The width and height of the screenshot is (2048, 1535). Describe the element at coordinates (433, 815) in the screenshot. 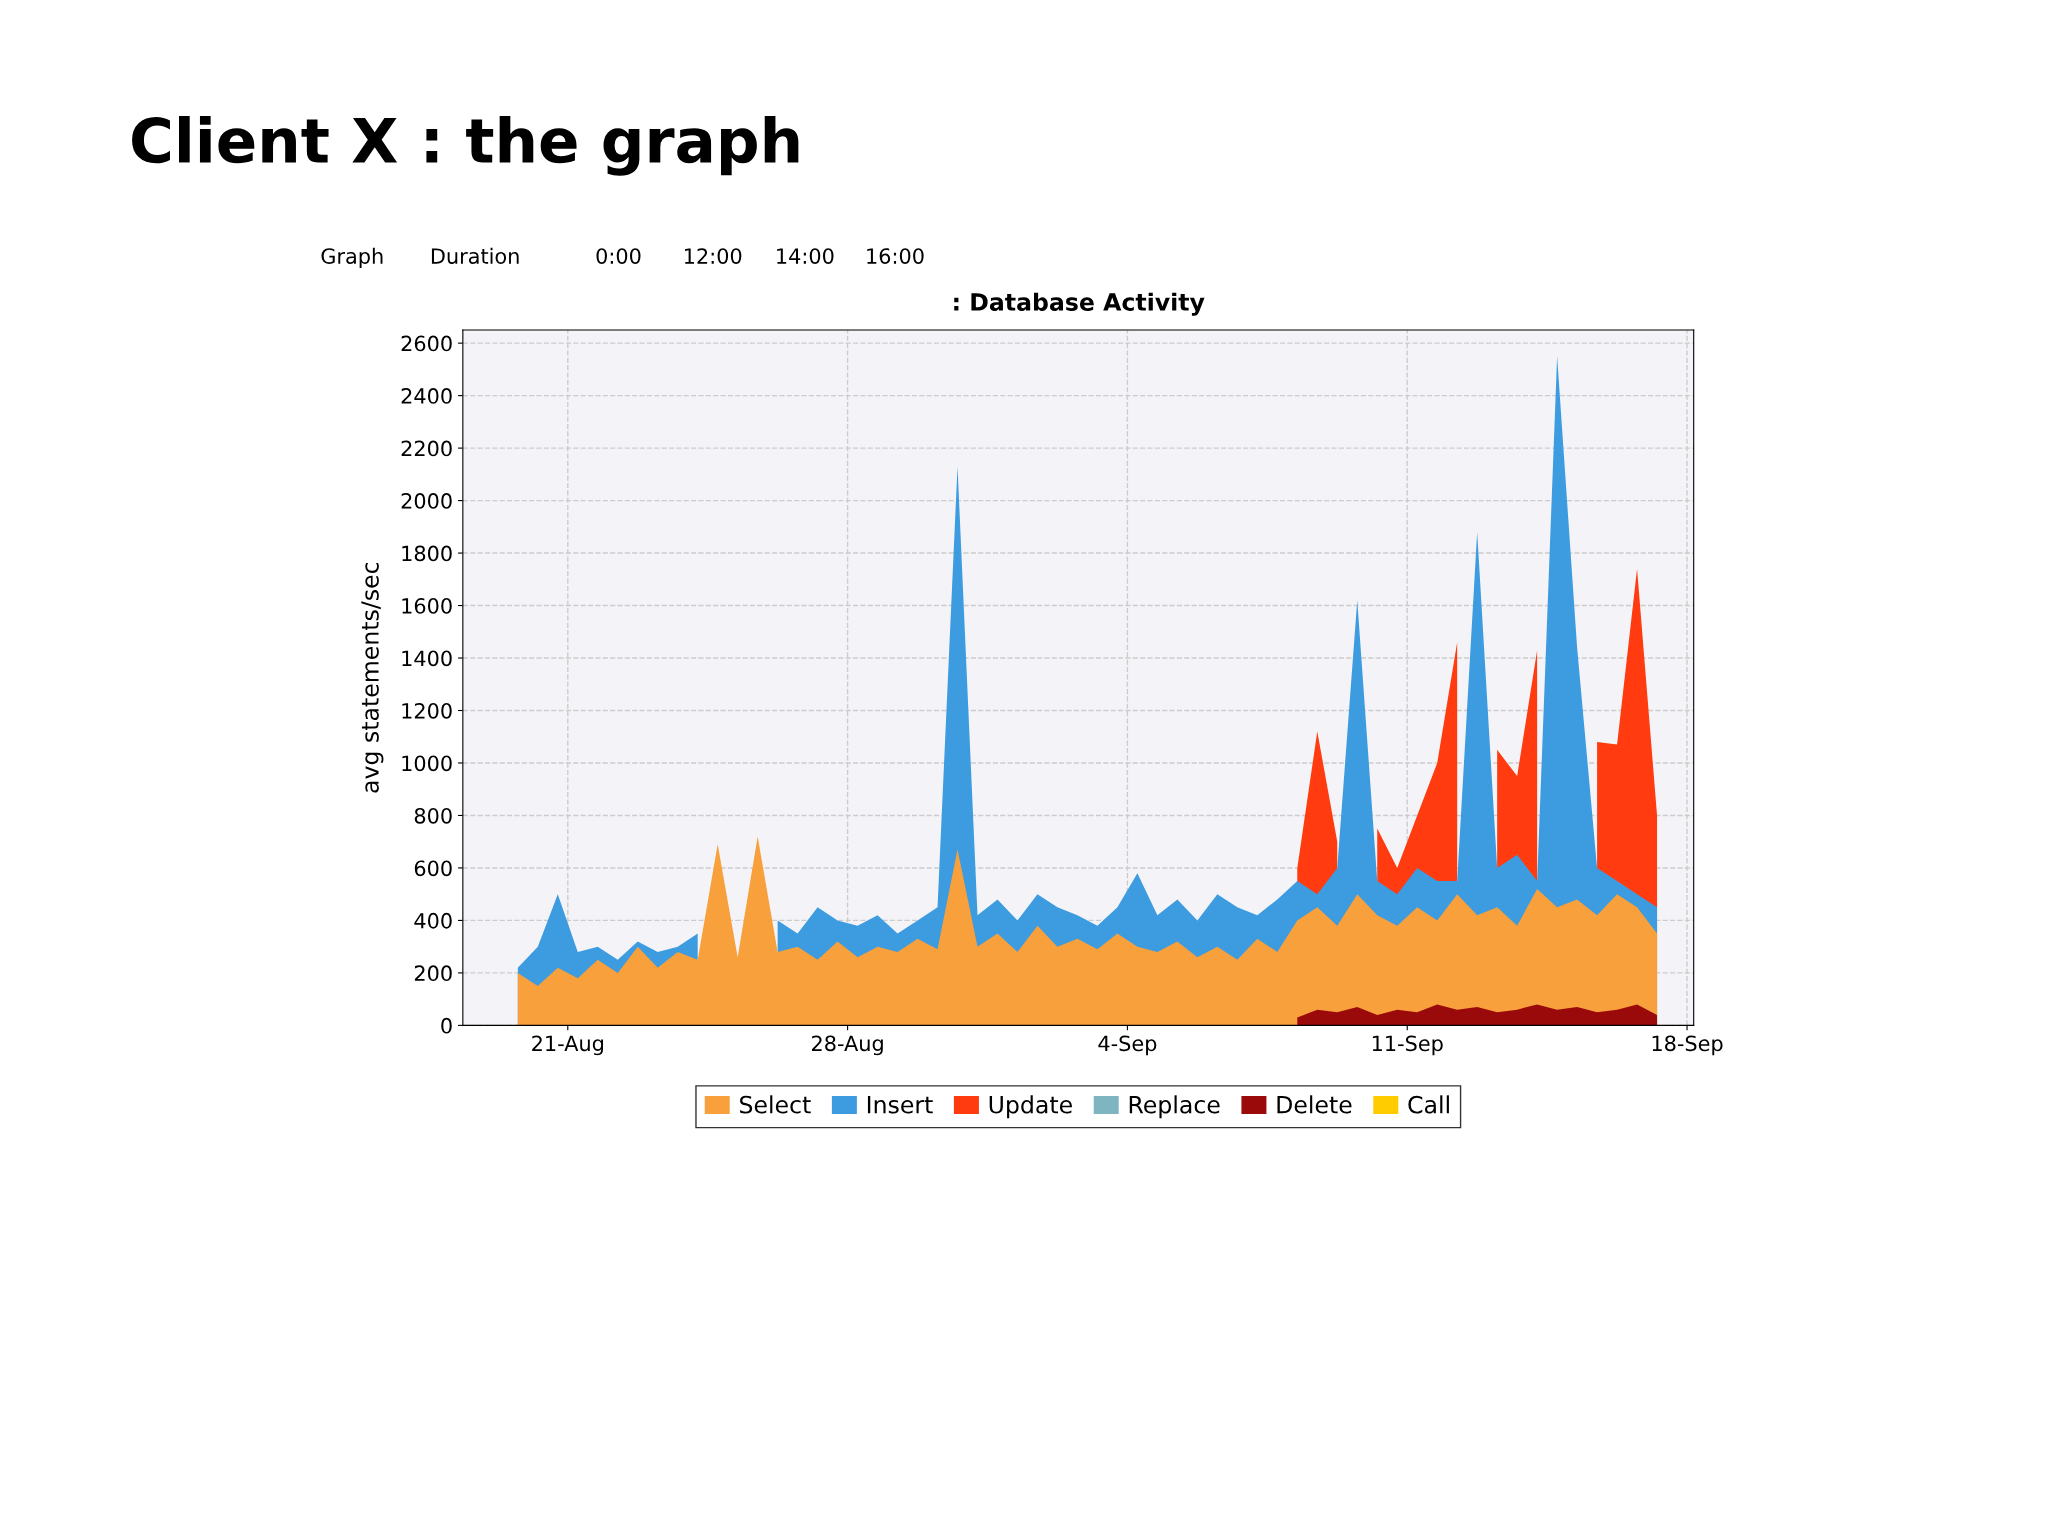

I see `y-tick-label: 800` at that location.